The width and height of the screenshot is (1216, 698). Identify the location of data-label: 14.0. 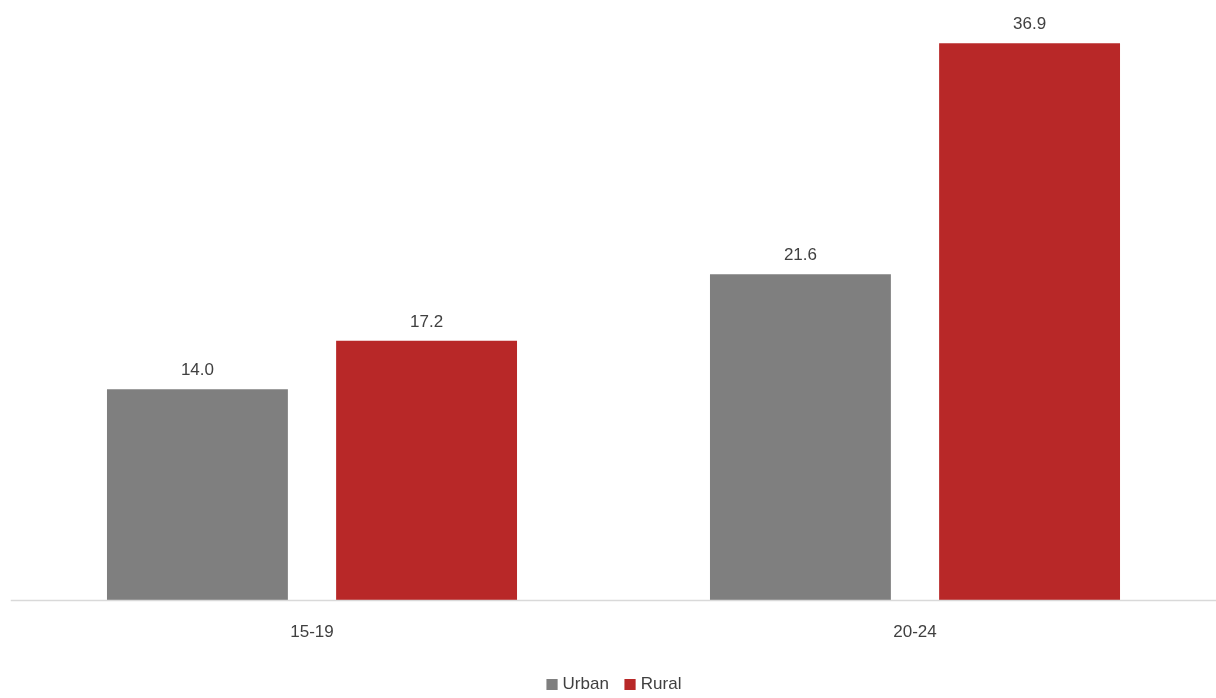
(197, 370).